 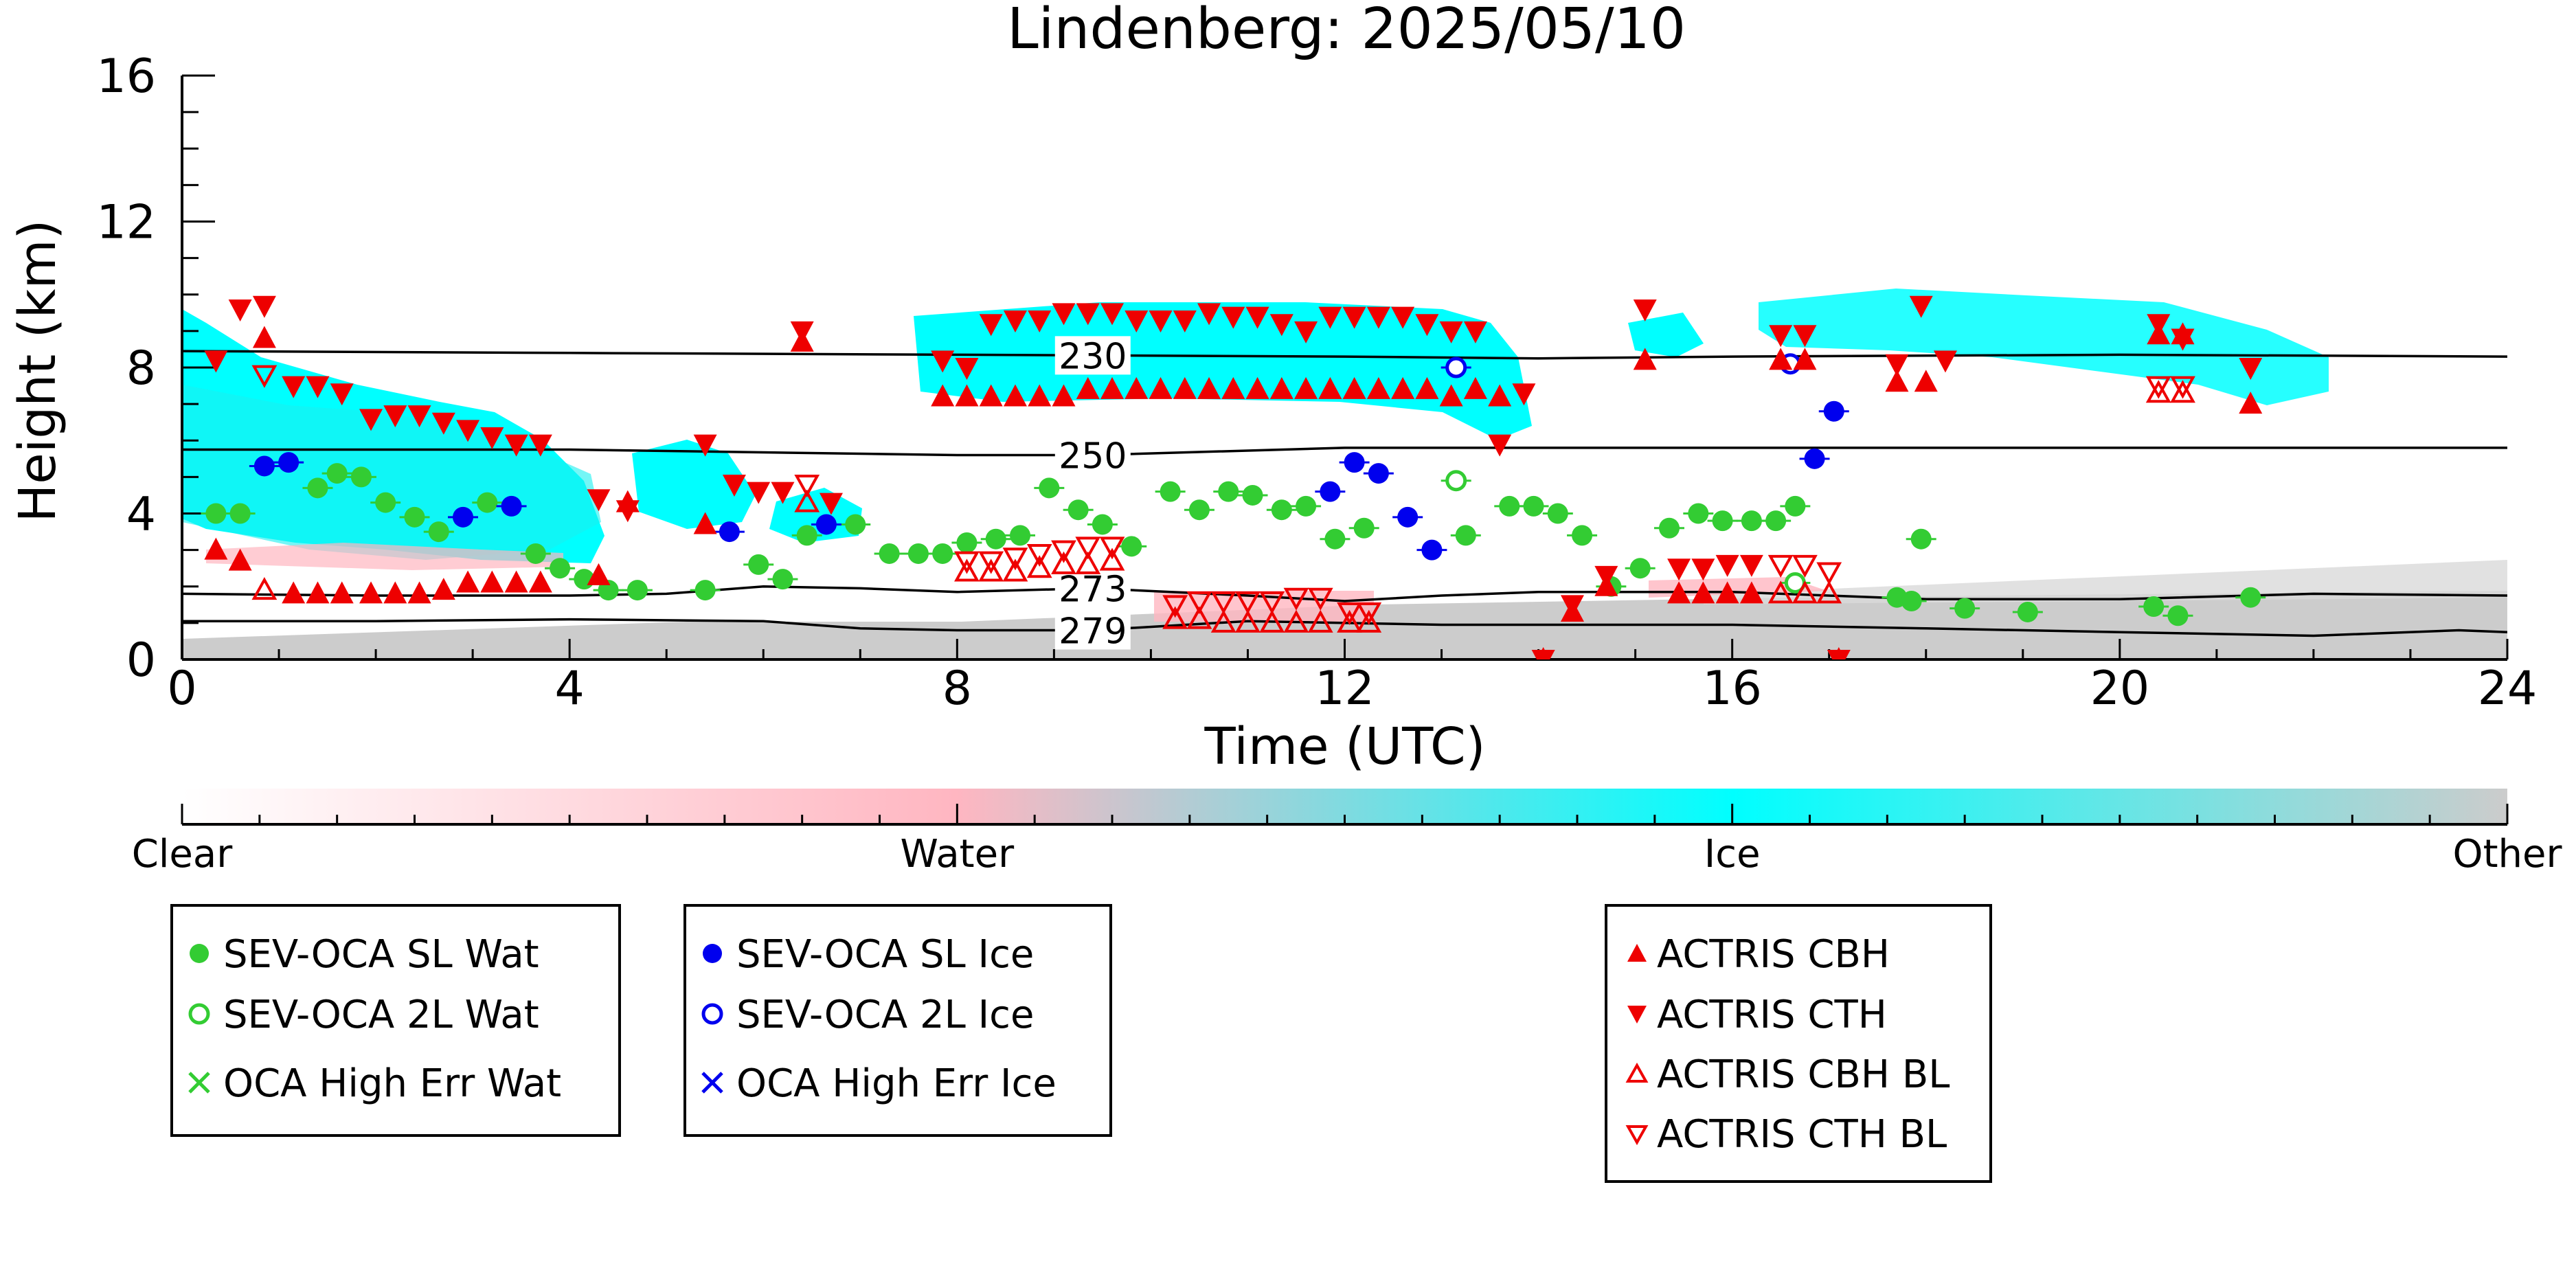 I want to click on legend-label: SEV-OCA 2L Wat, so click(x=381, y=1015).